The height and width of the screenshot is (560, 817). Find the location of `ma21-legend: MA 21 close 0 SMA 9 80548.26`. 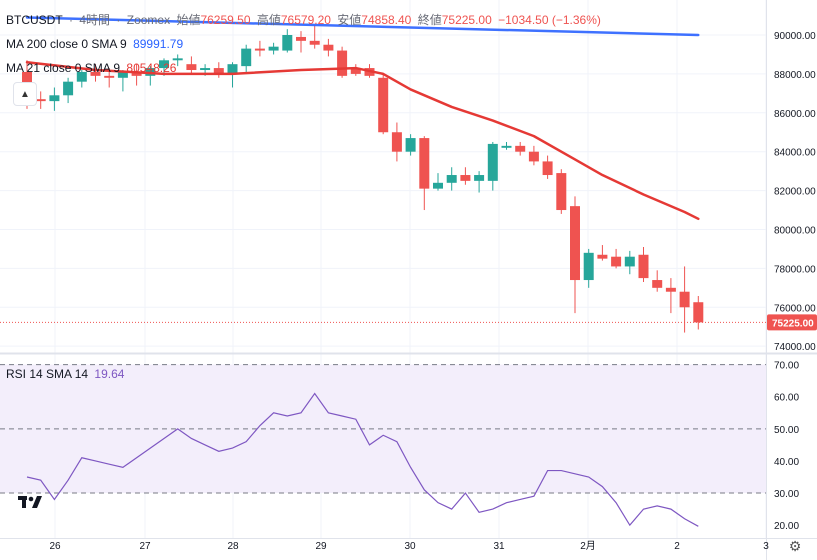

ma21-legend: MA 21 close 0 SMA 9 80548.26 is located at coordinates (92, 68).